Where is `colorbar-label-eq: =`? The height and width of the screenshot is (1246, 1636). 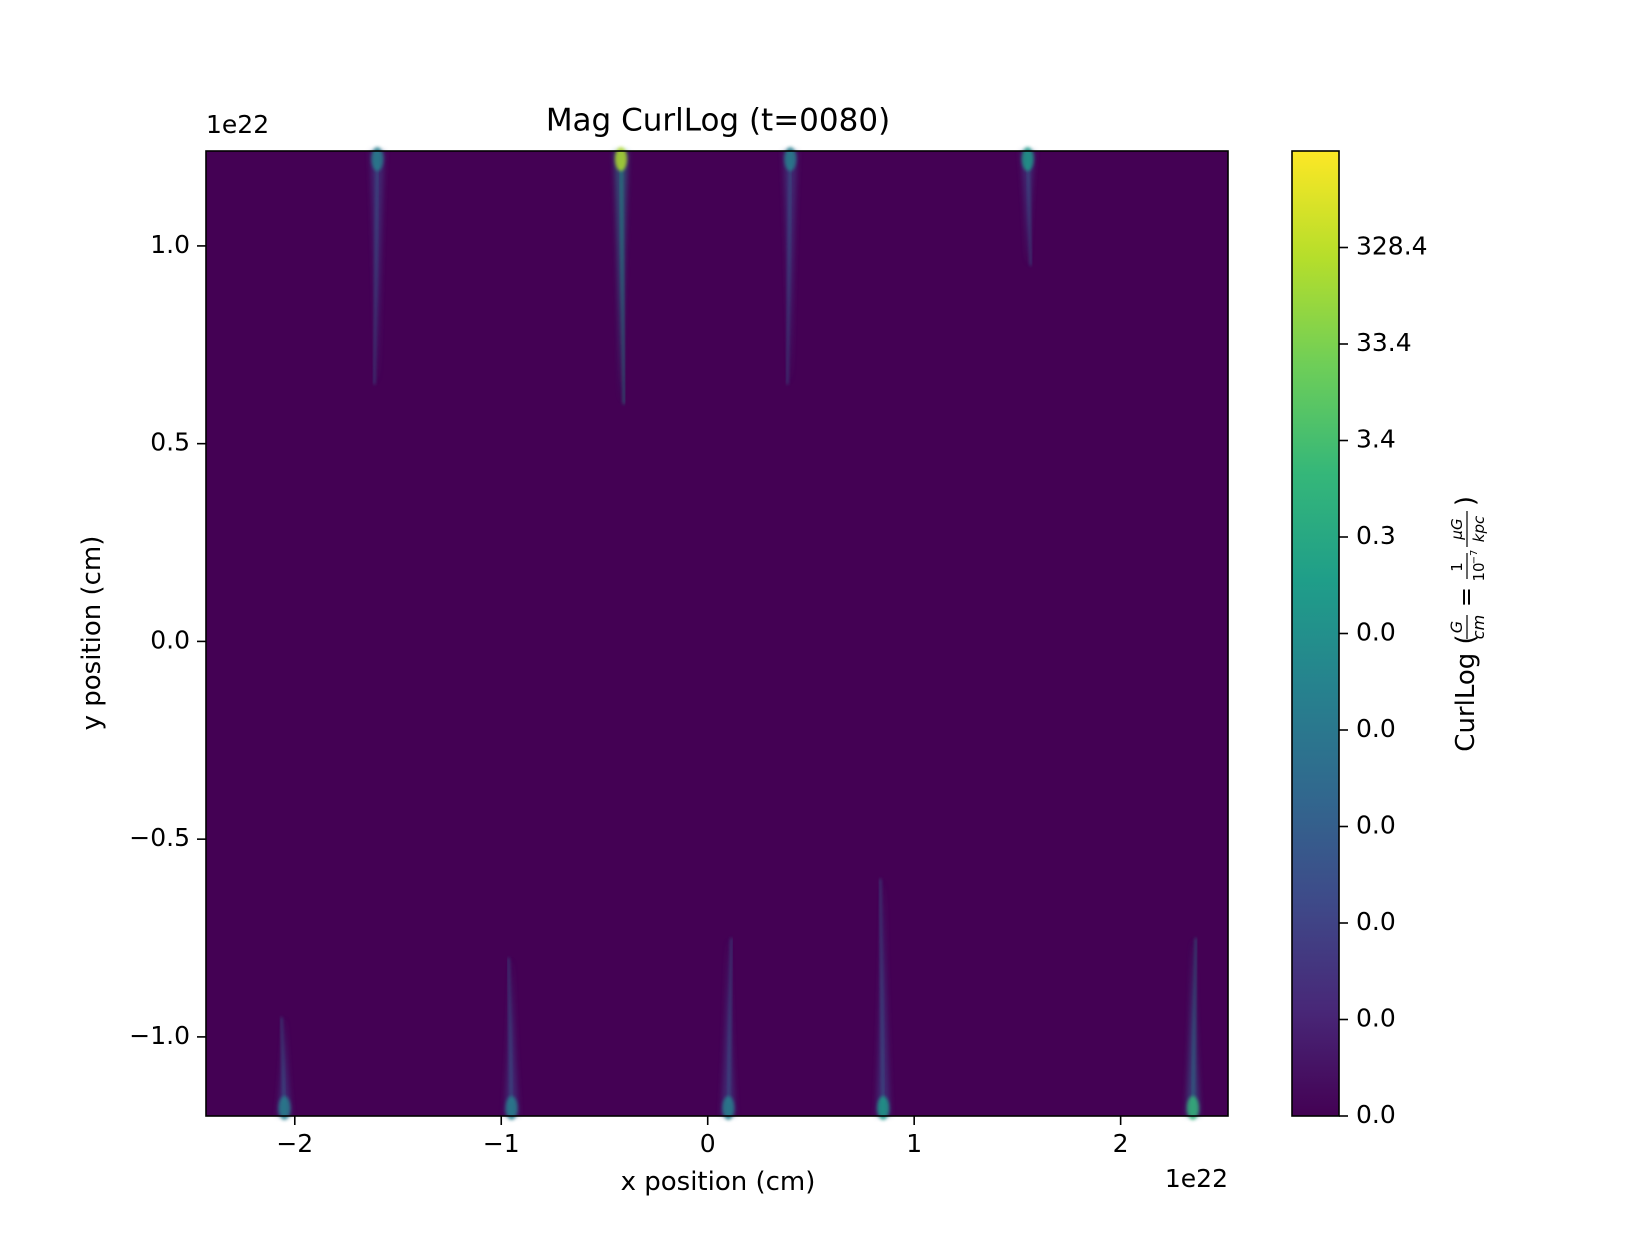 colorbar-label-eq: = is located at coordinates (1466, 597).